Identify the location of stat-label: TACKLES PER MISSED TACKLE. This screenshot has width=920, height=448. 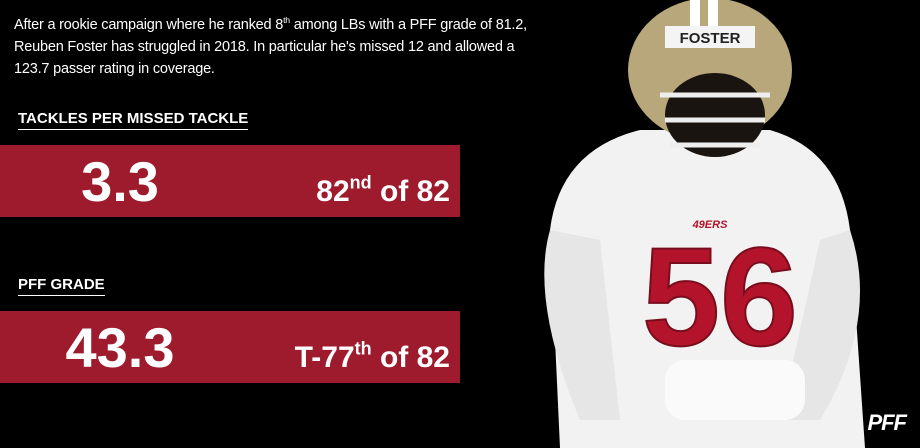
(133, 120).